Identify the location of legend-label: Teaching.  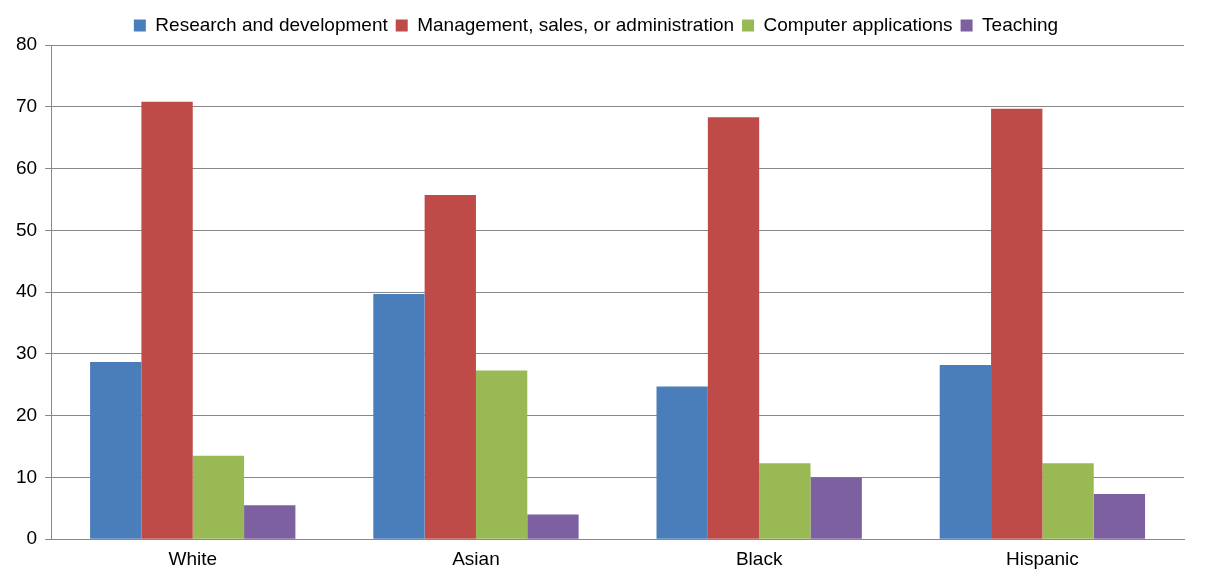
(1020, 24).